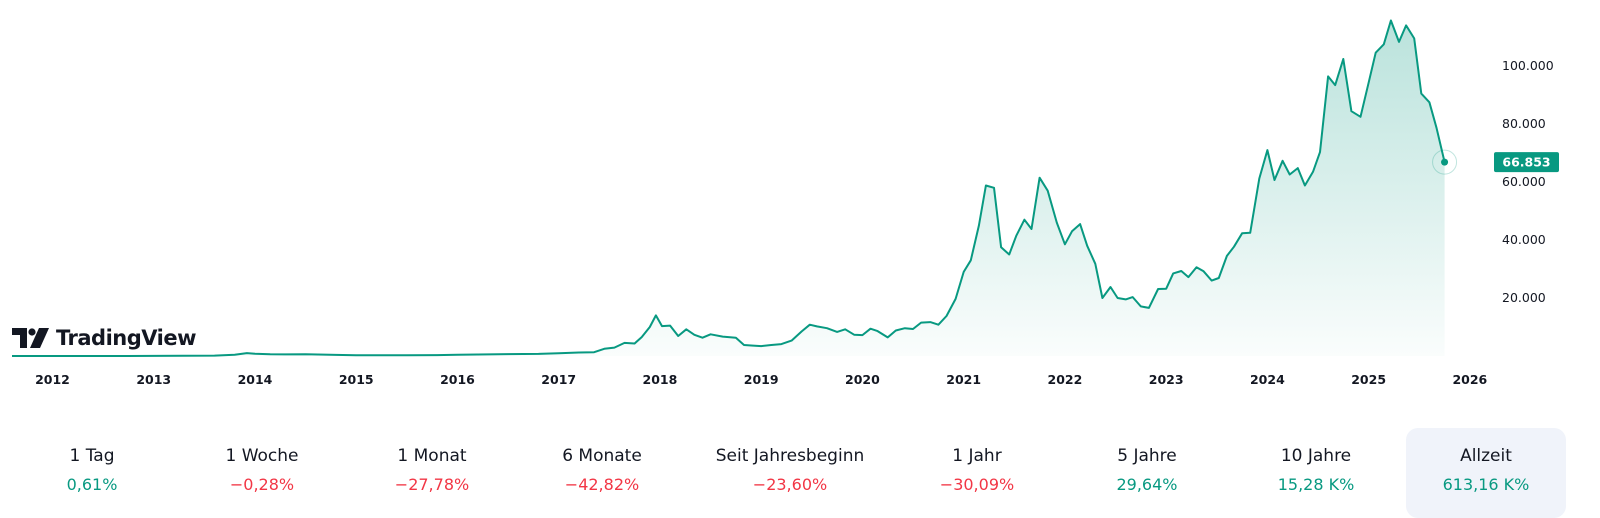 The image size is (1600, 518). I want to click on x-tick-label: 2024, so click(1267, 379).